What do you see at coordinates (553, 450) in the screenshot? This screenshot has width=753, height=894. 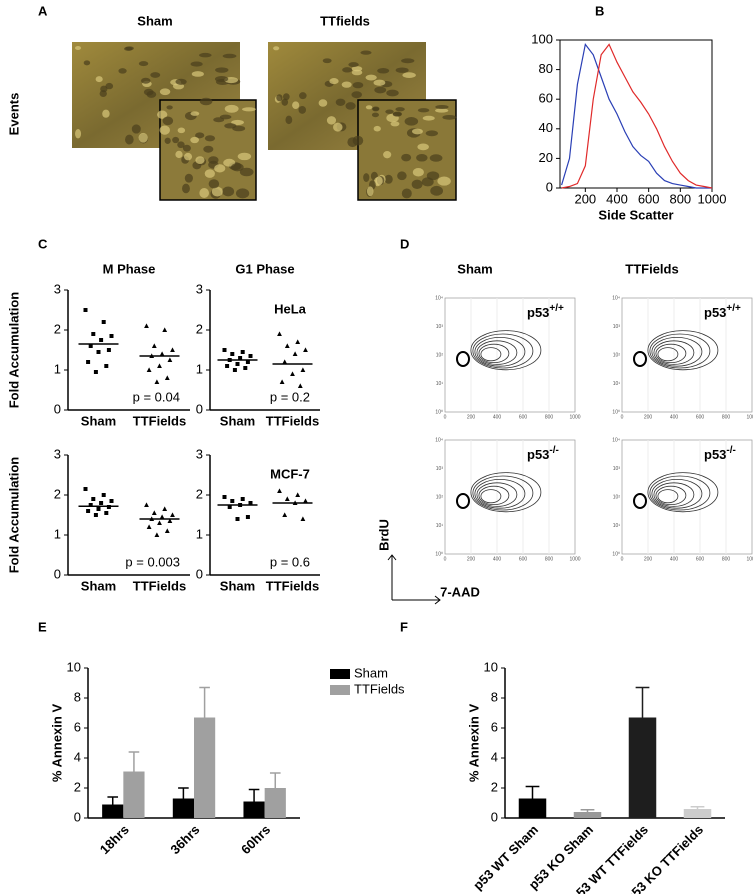 I see `genotype-superscript: -/-` at bounding box center [553, 450].